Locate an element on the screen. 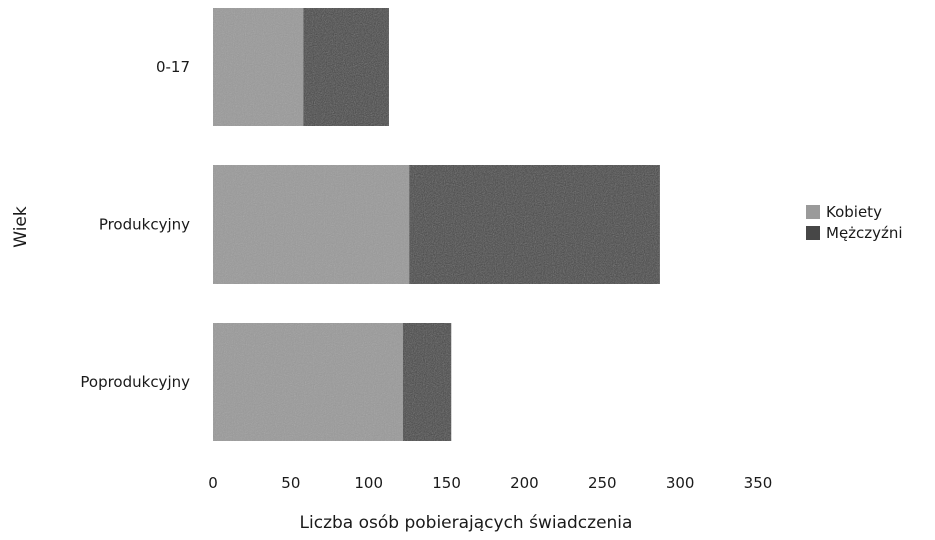 This screenshot has width=935, height=540. category-labels: 0-17 Produkcyjny Poprodukcyjny is located at coordinates (135, 224).